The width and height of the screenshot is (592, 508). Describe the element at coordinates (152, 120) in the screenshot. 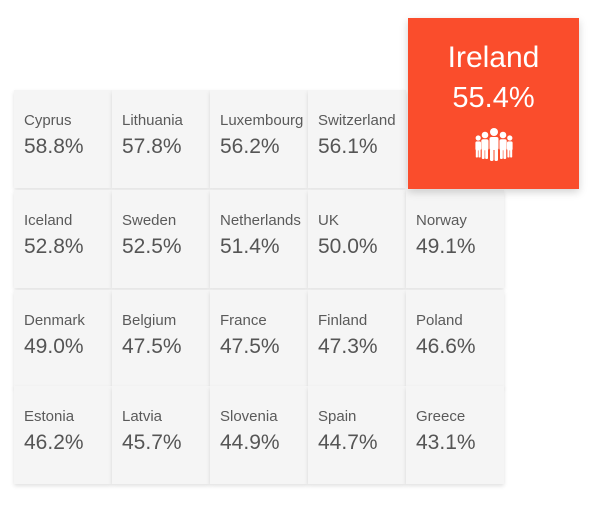

I see `country-name: Lithuania` at that location.